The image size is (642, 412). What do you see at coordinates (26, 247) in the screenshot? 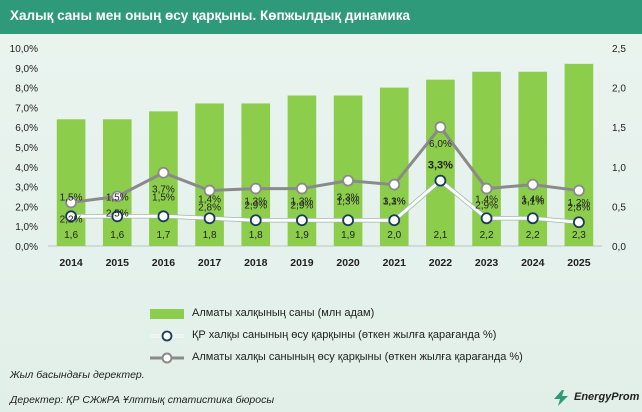
I see `y-left-tick-label: 0,0%` at bounding box center [26, 247].